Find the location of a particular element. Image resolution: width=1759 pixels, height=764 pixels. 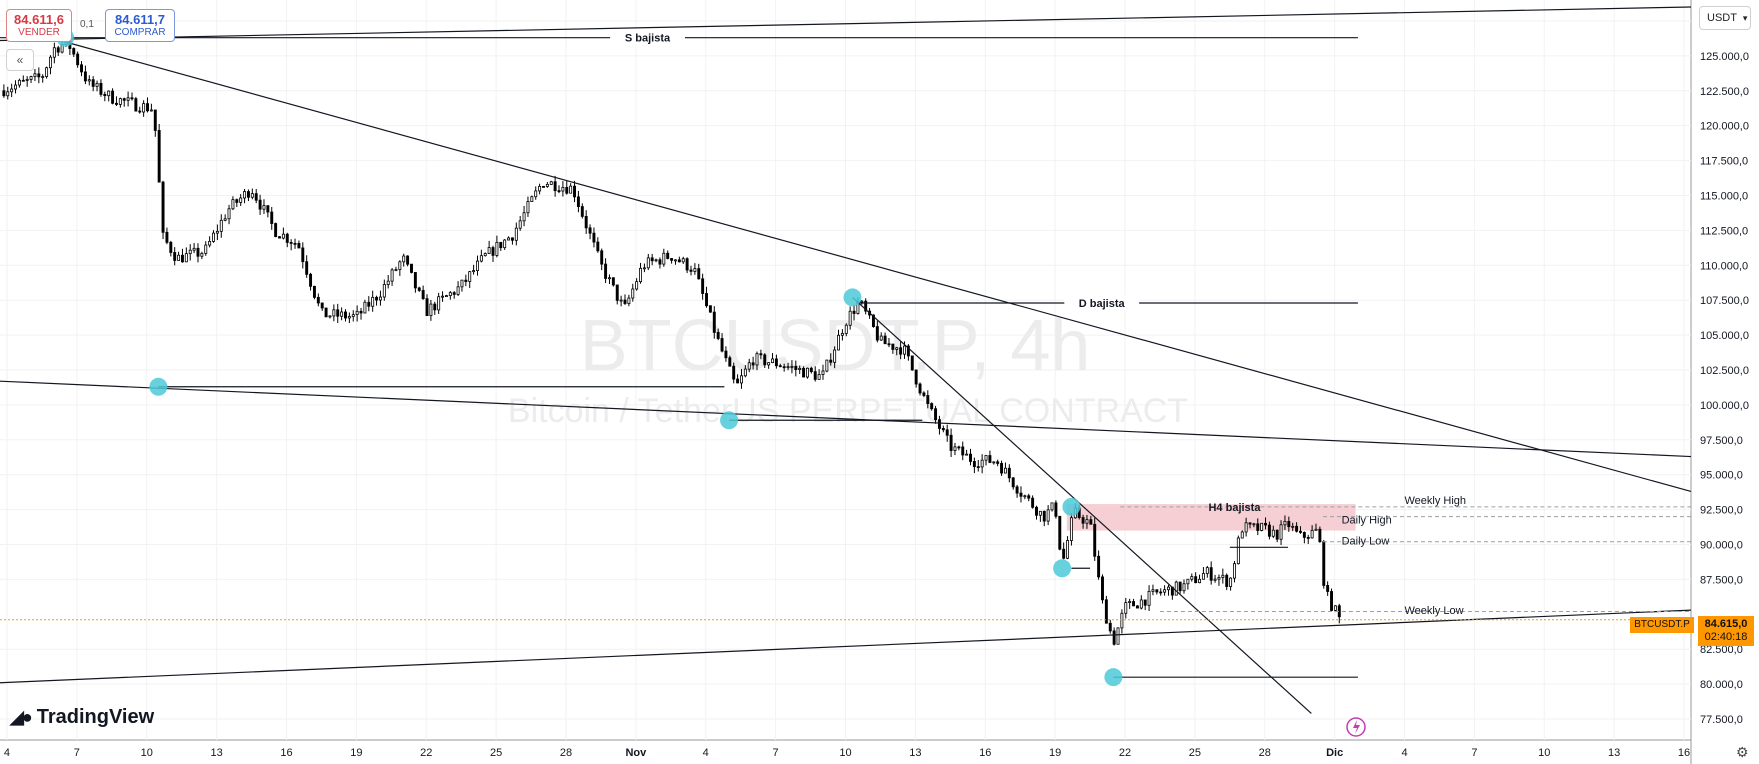

current-price-tag: 84.615,0 02:40:18 is located at coordinates (1726, 631).